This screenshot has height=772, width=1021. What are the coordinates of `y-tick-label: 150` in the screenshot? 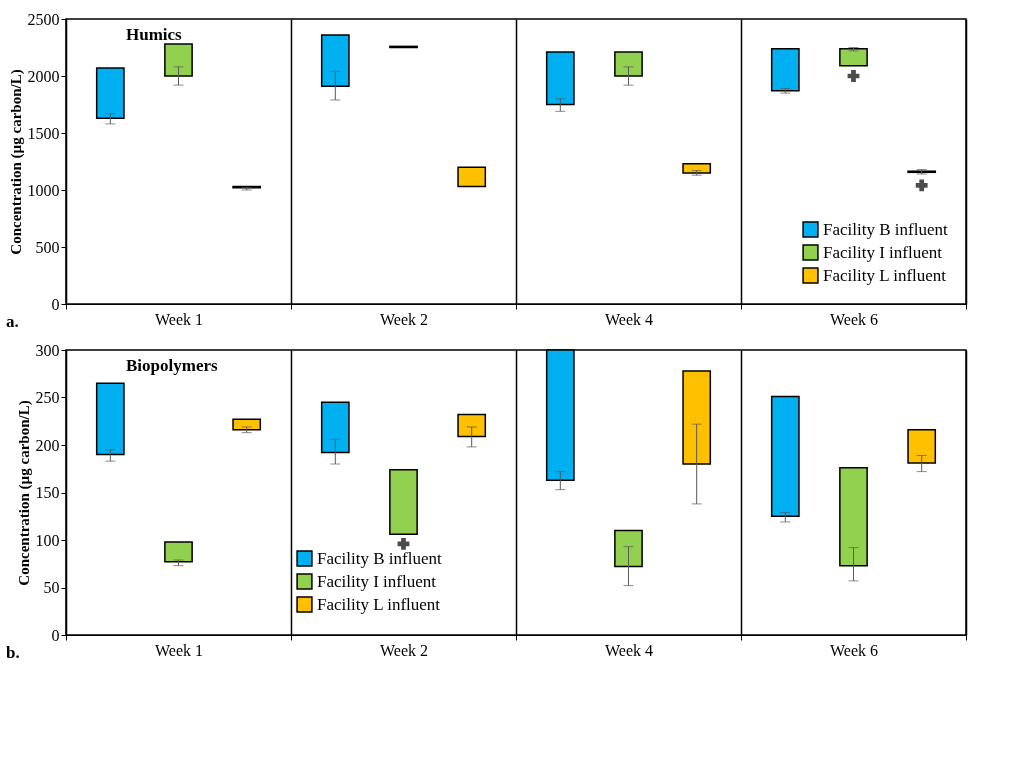 It's located at (47, 492).